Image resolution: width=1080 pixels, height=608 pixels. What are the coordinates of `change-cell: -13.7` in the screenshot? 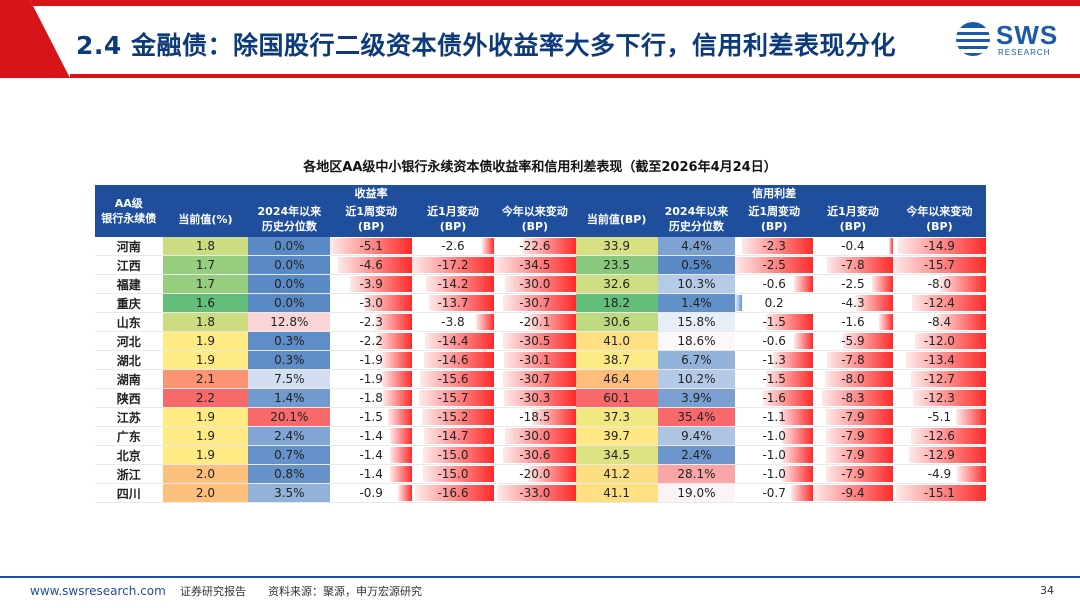 It's located at (453, 303).